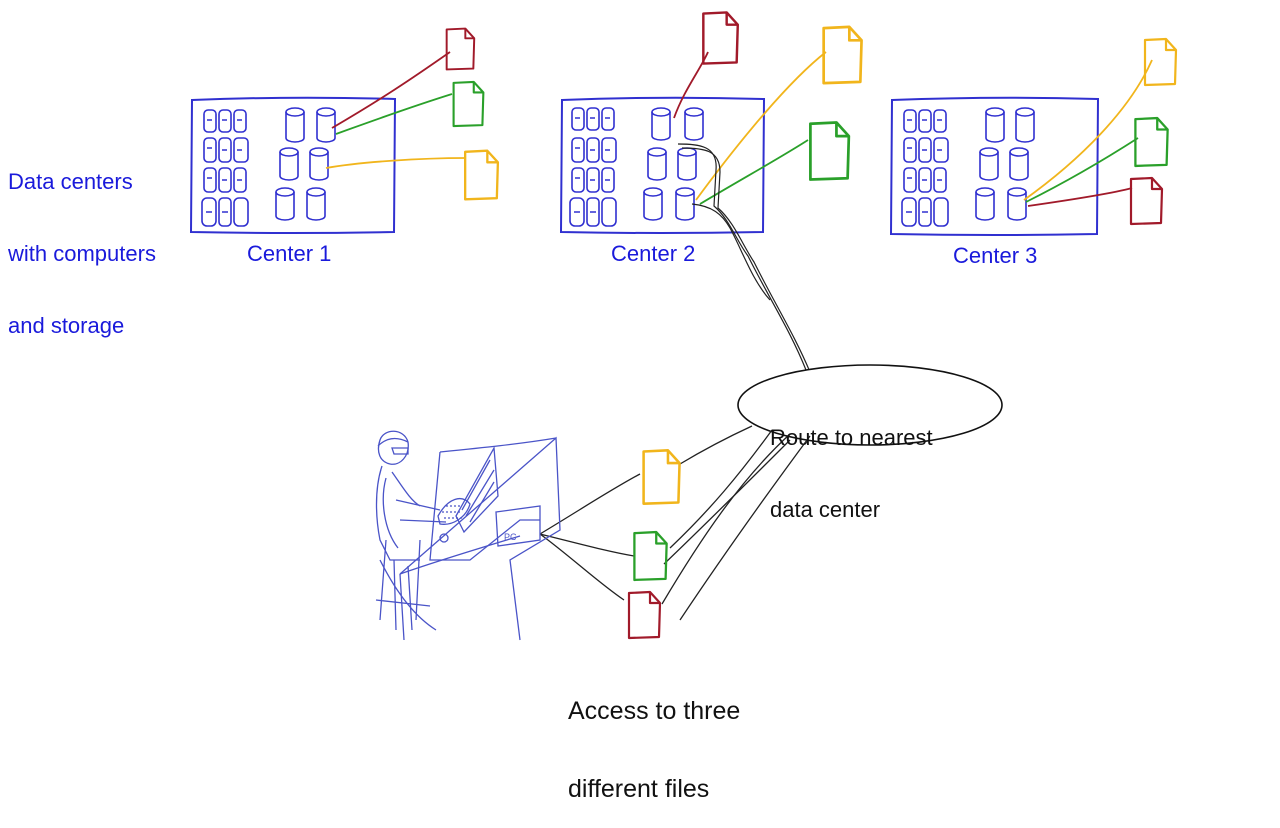  I want to click on center-1-outline, so click(293, 165).